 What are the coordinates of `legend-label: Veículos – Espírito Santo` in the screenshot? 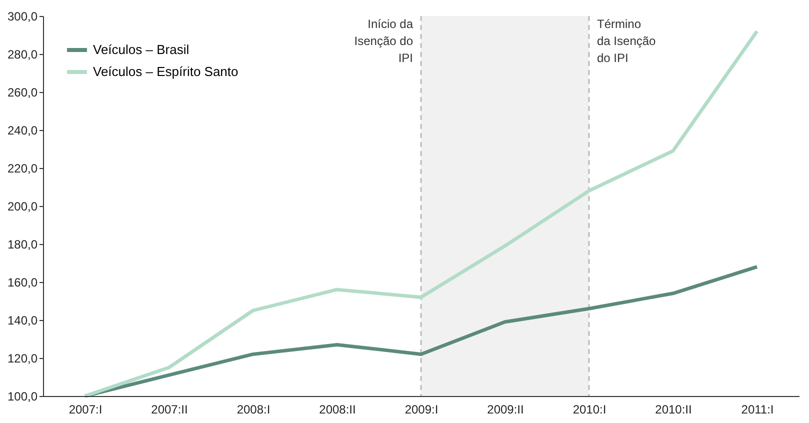 It's located at (165, 71).